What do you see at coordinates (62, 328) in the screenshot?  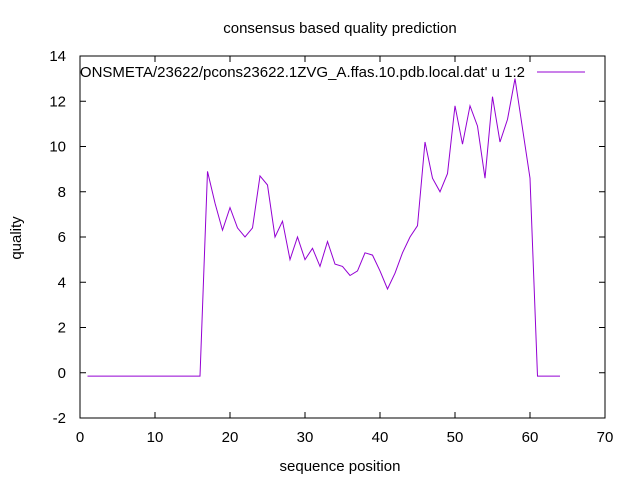 I see `y-tick-label: 2` at bounding box center [62, 328].